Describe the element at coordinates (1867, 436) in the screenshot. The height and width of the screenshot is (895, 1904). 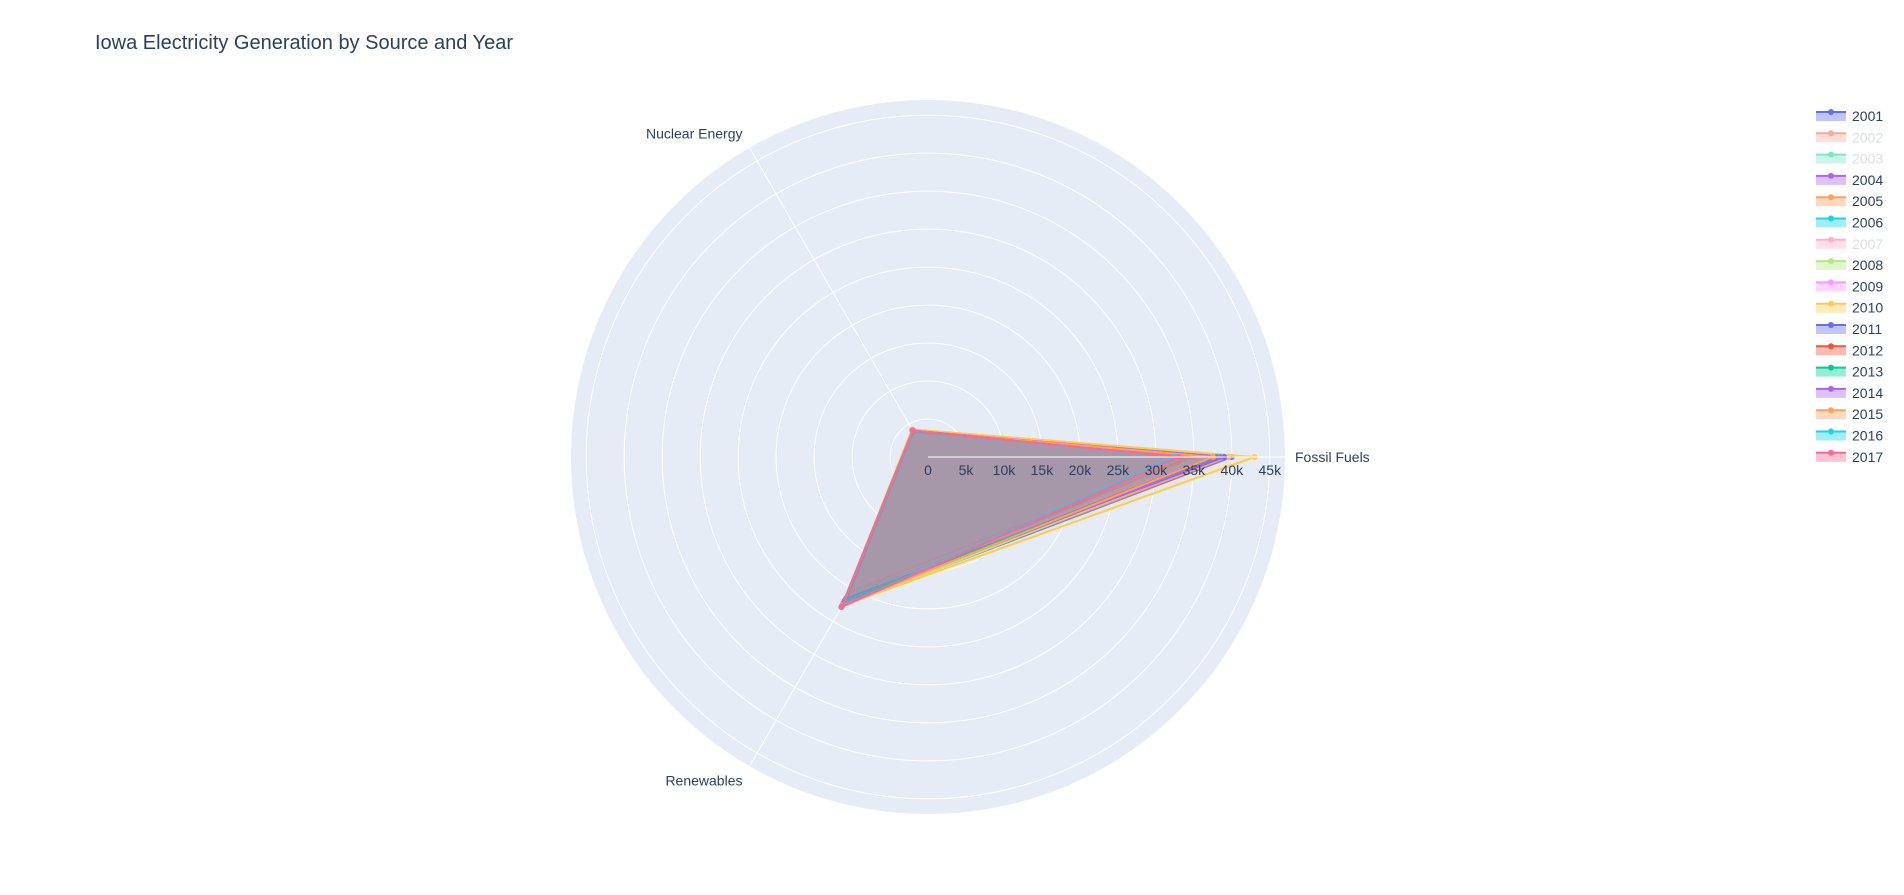
I see `legend-label-2016: 2016` at that location.